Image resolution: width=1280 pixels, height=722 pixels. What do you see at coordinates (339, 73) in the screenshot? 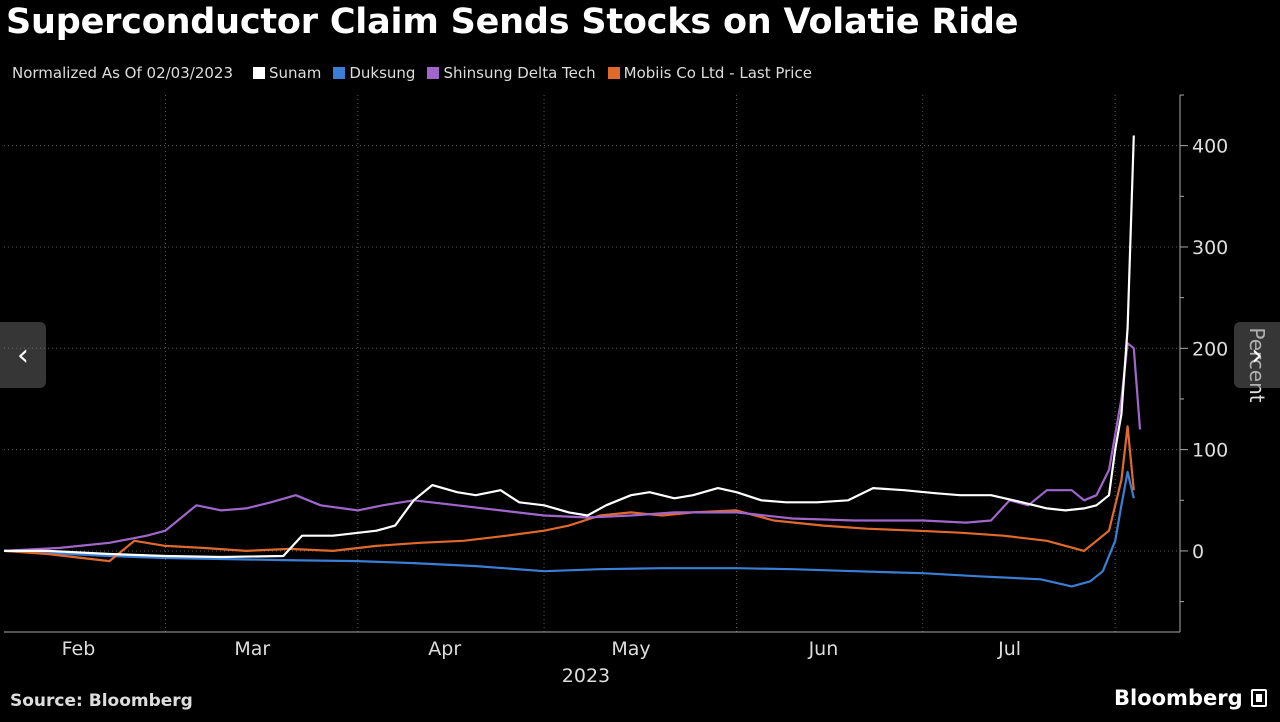
I see `legend-swatch-duksung` at bounding box center [339, 73].